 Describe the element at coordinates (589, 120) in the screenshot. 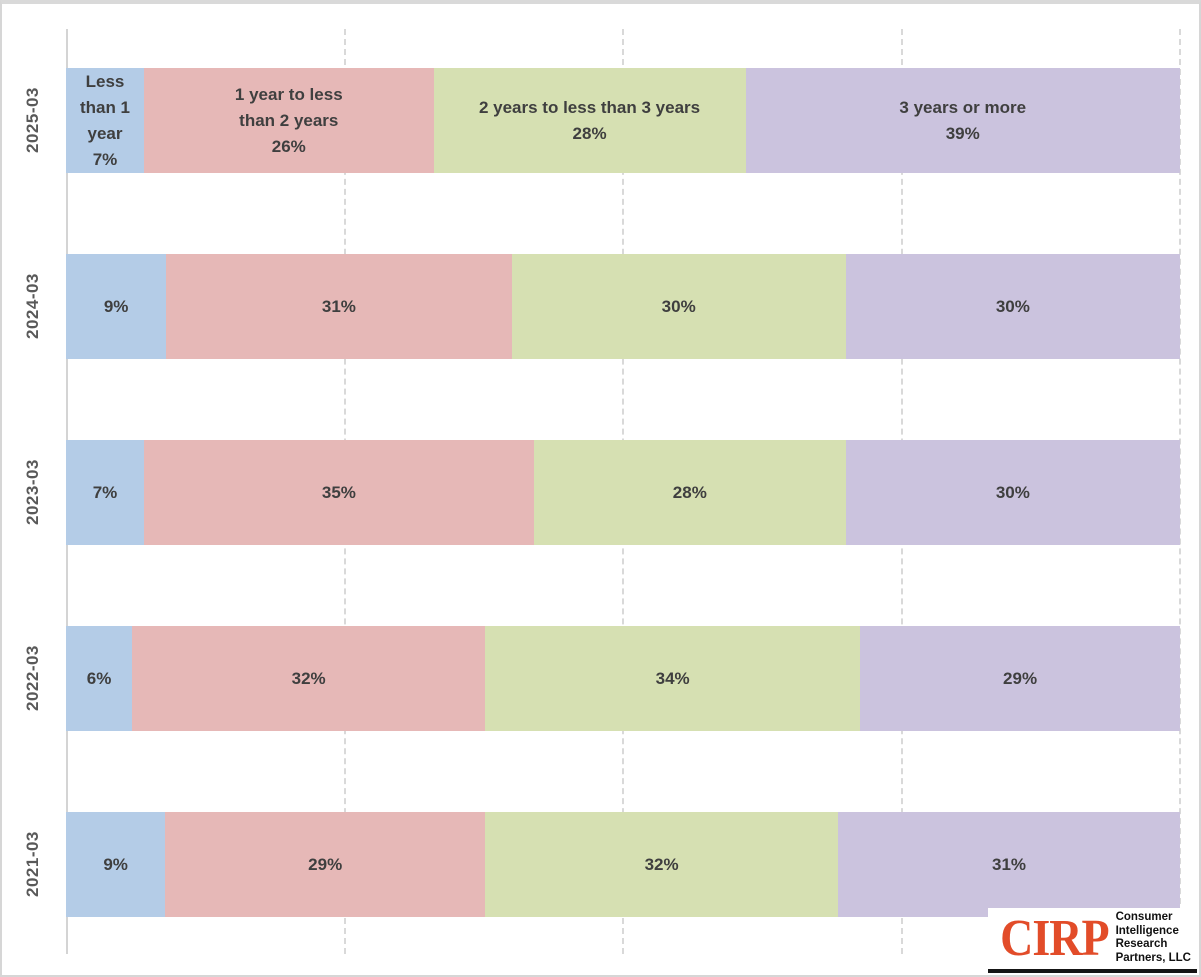

I see `bar-segment: 2 years to less than 3 years 28%` at that location.